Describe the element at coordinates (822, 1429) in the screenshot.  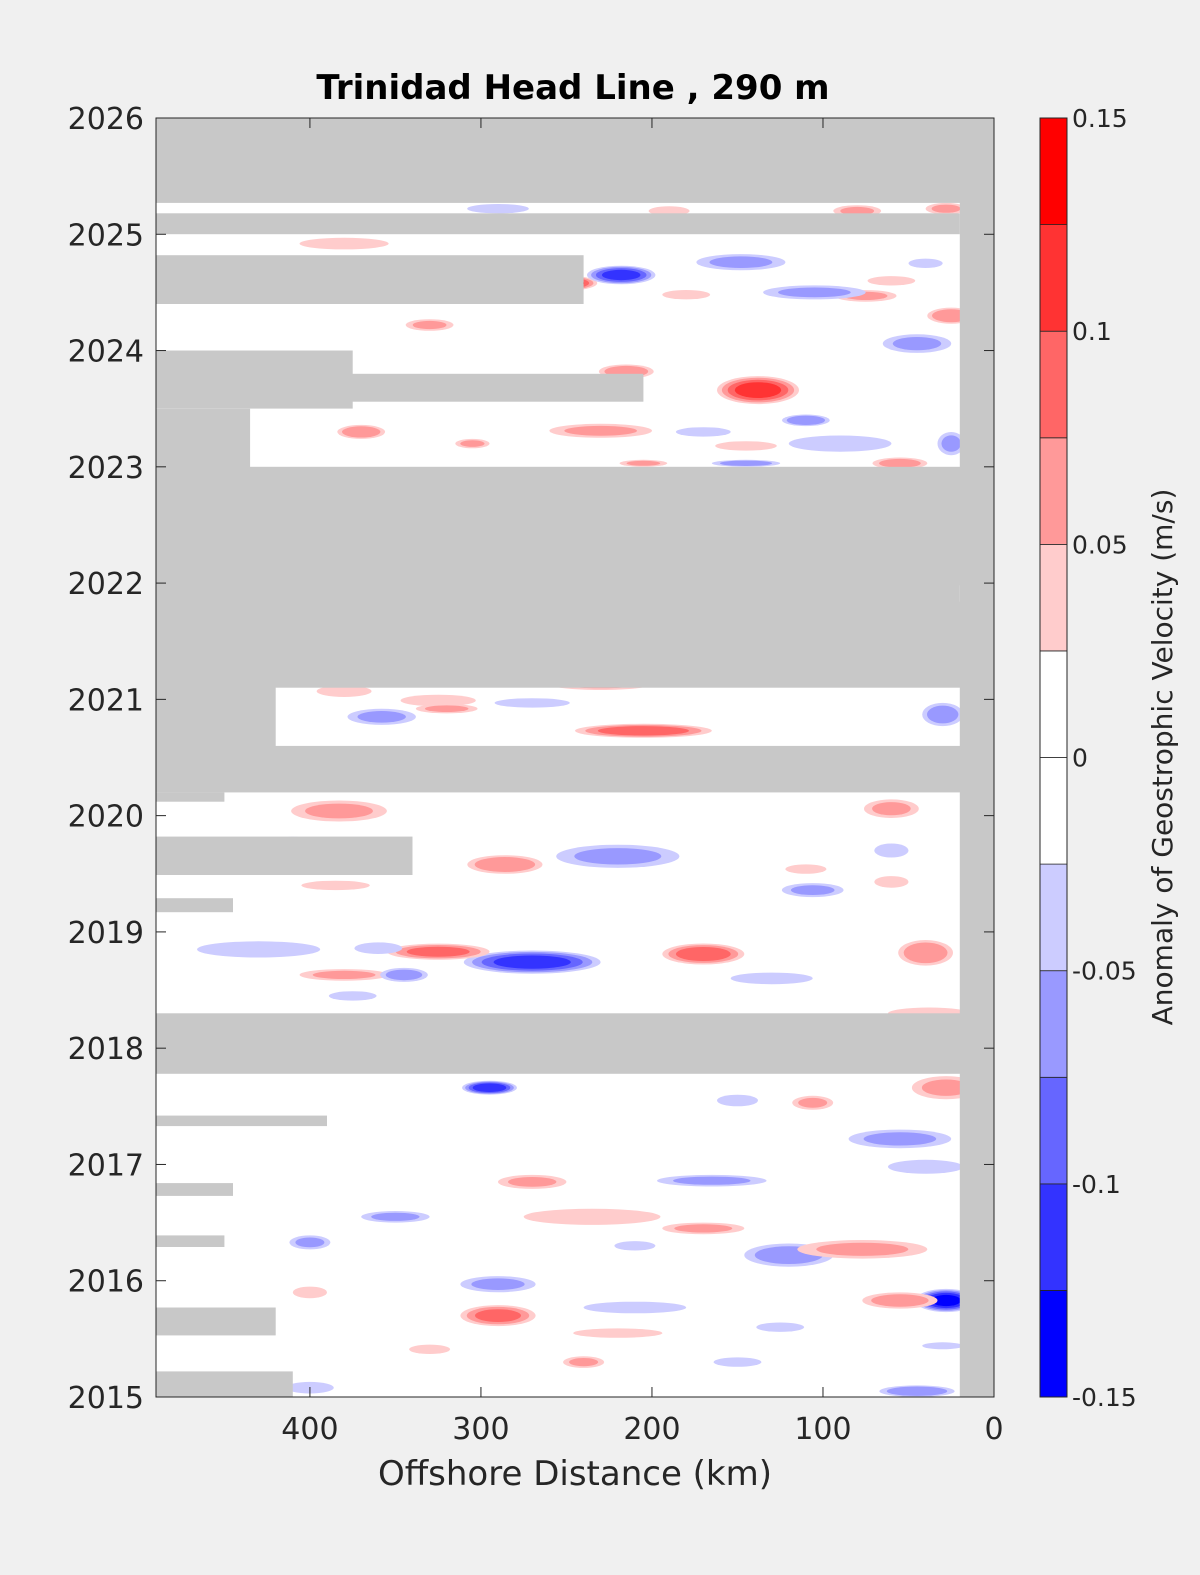
I see `x-tick-label: 100` at that location.